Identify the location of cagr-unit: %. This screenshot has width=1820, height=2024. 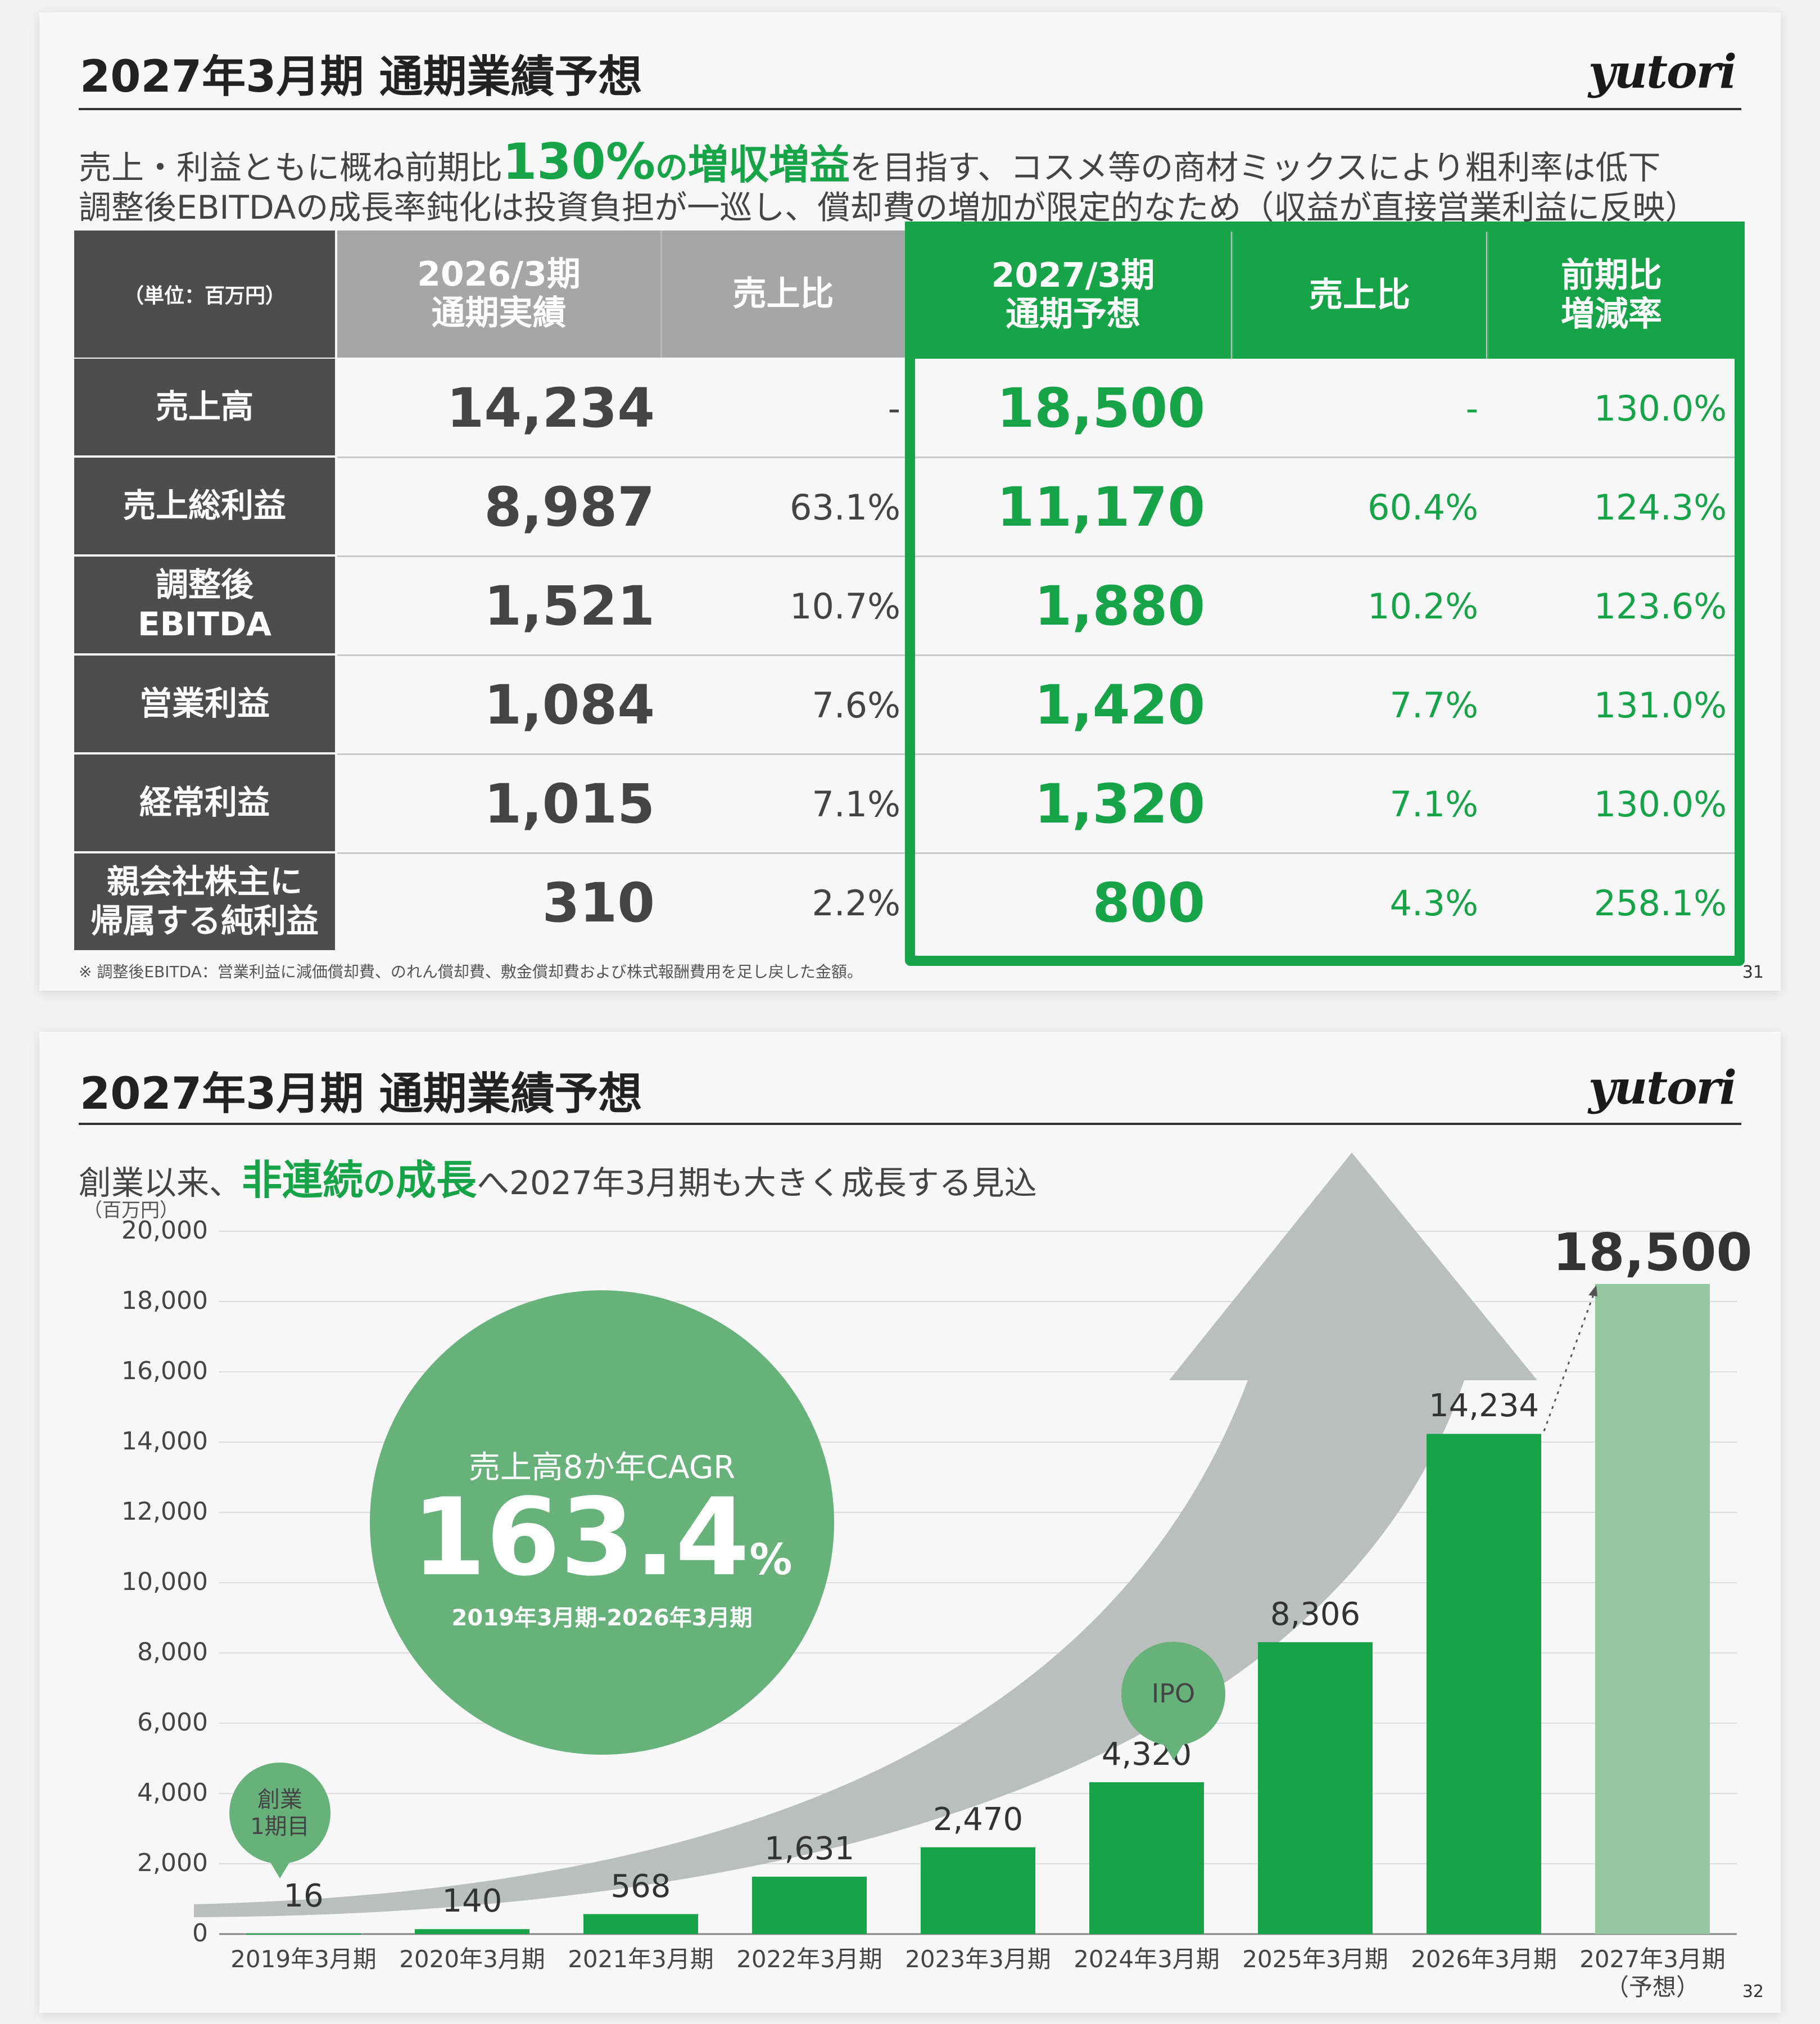
(771, 1559).